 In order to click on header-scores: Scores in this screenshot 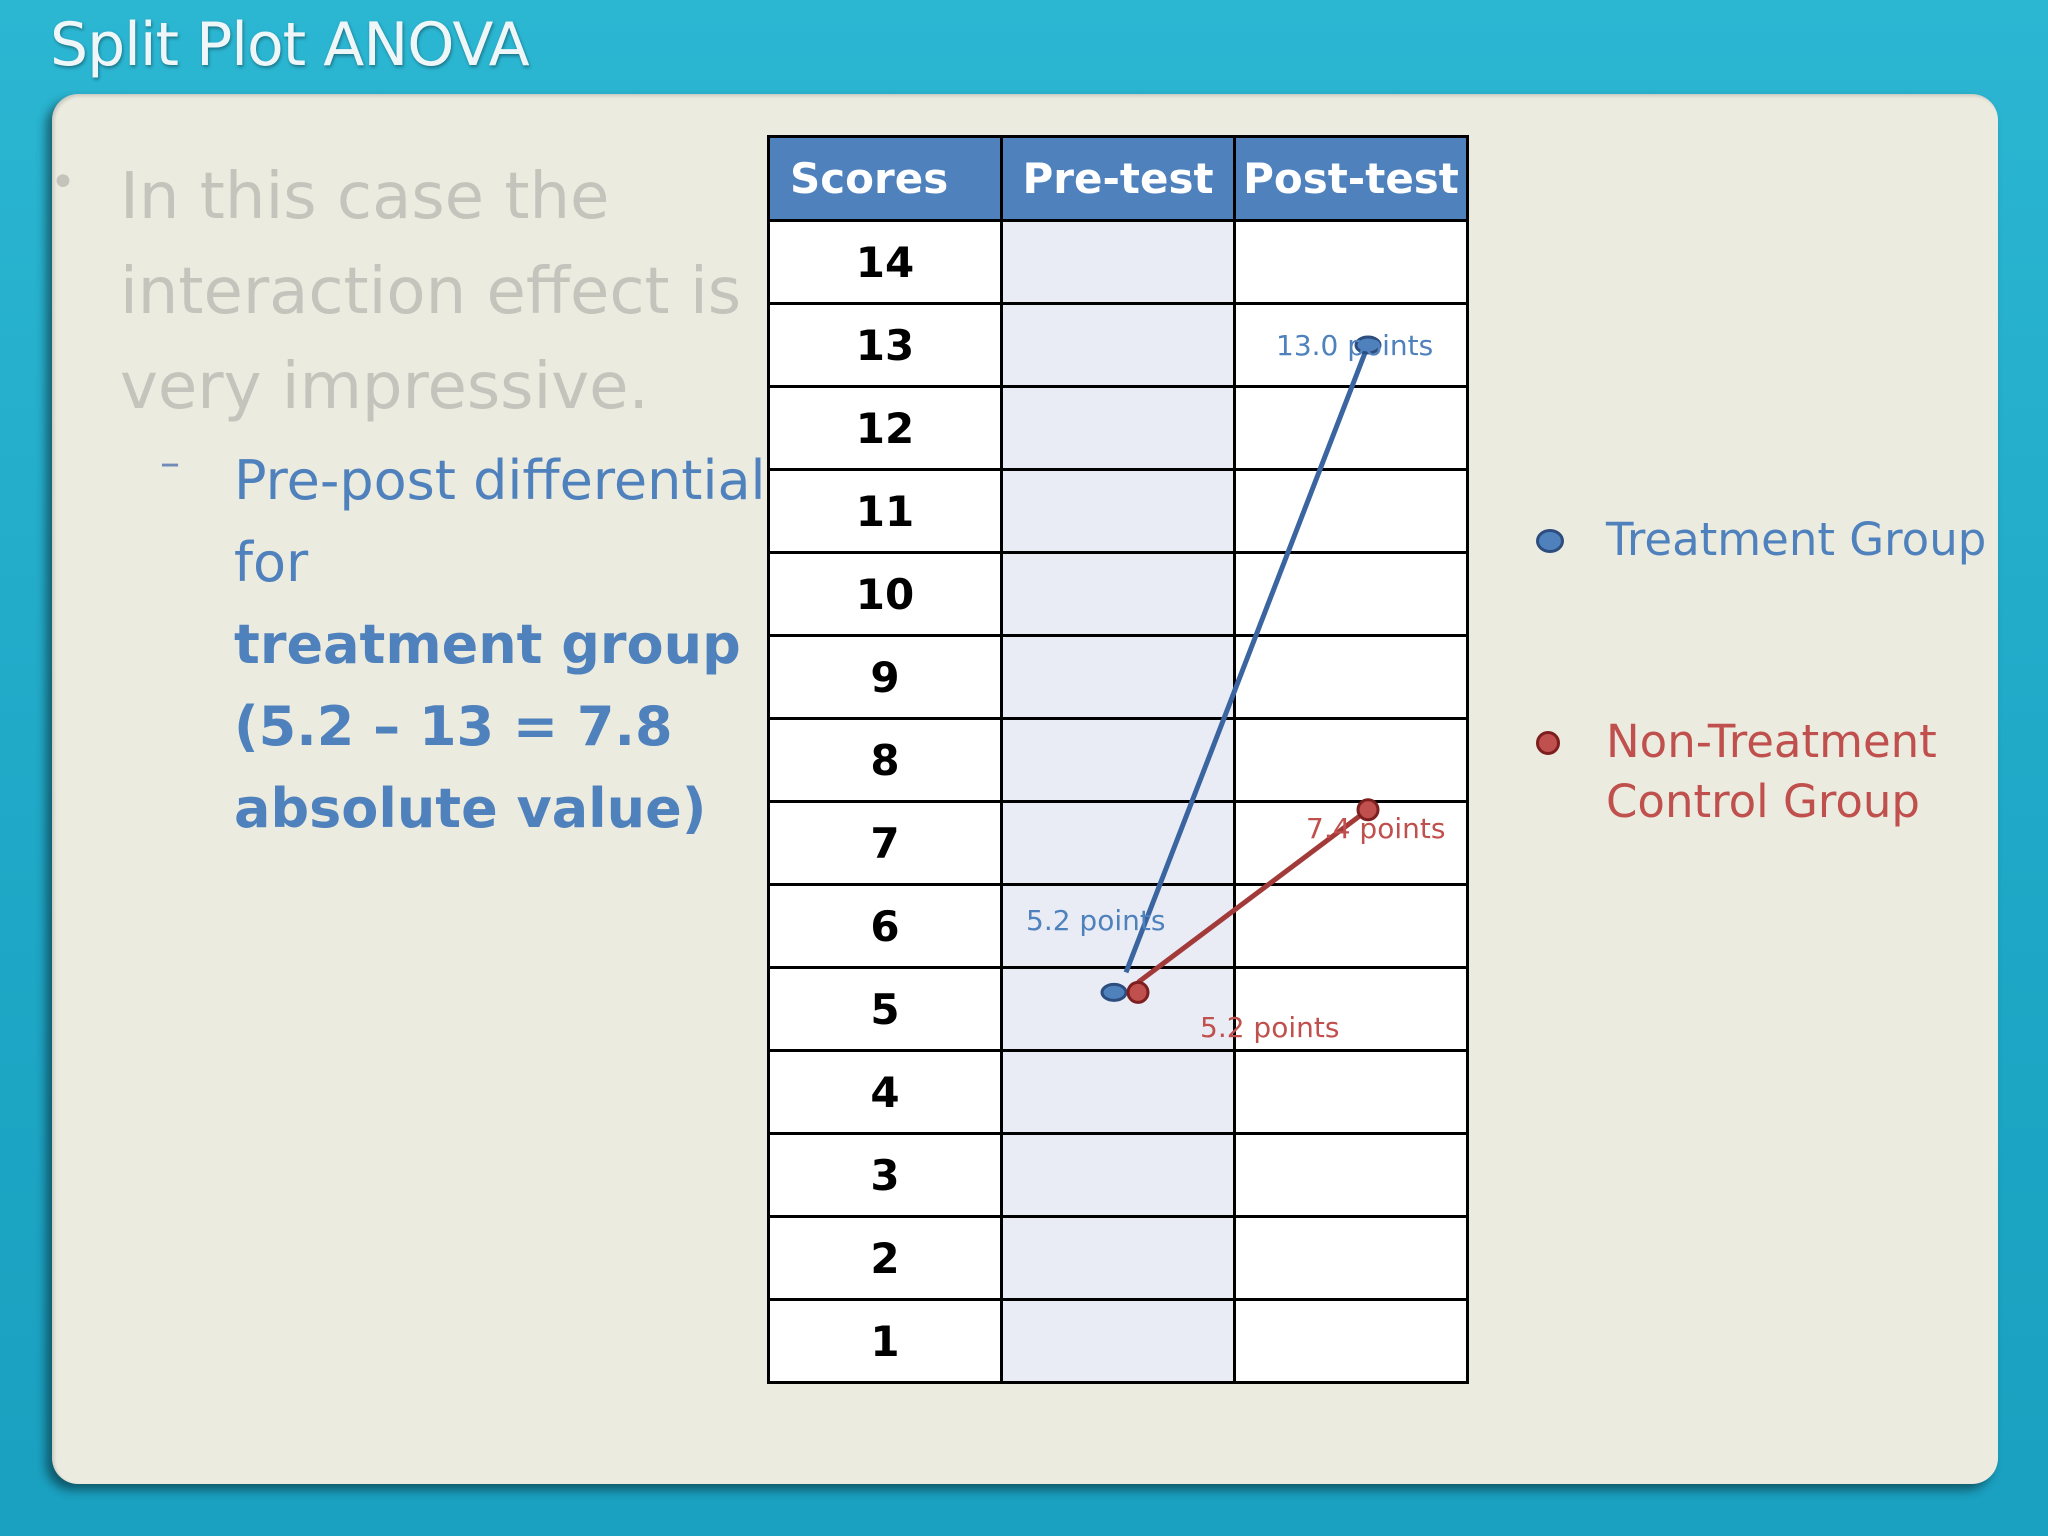, I will do `click(885, 178)`.